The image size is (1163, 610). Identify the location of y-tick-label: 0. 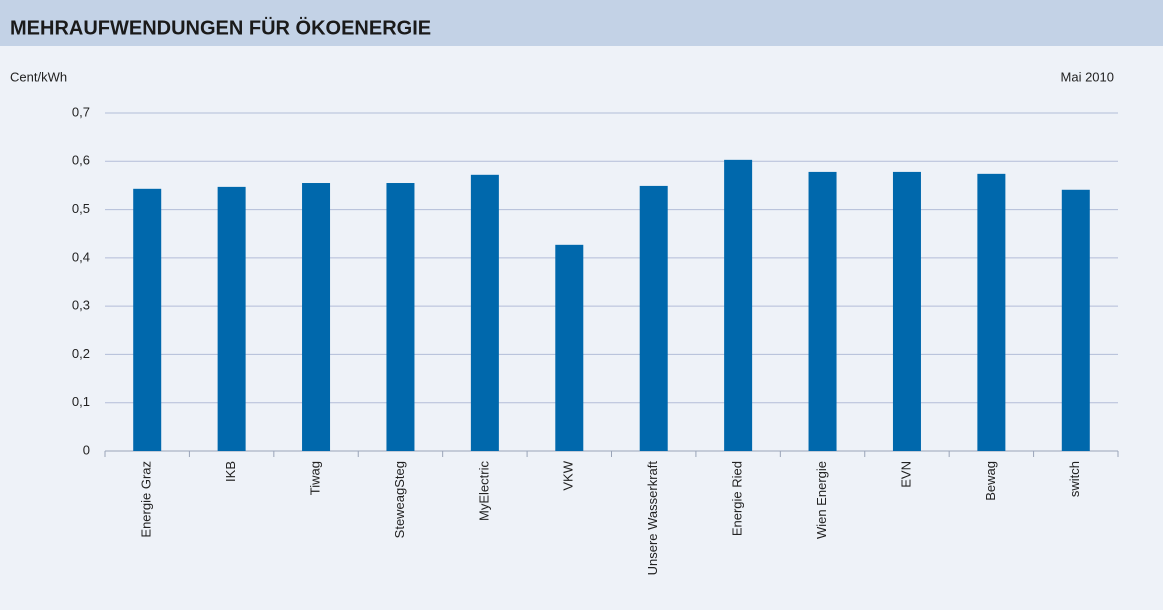
(86, 449).